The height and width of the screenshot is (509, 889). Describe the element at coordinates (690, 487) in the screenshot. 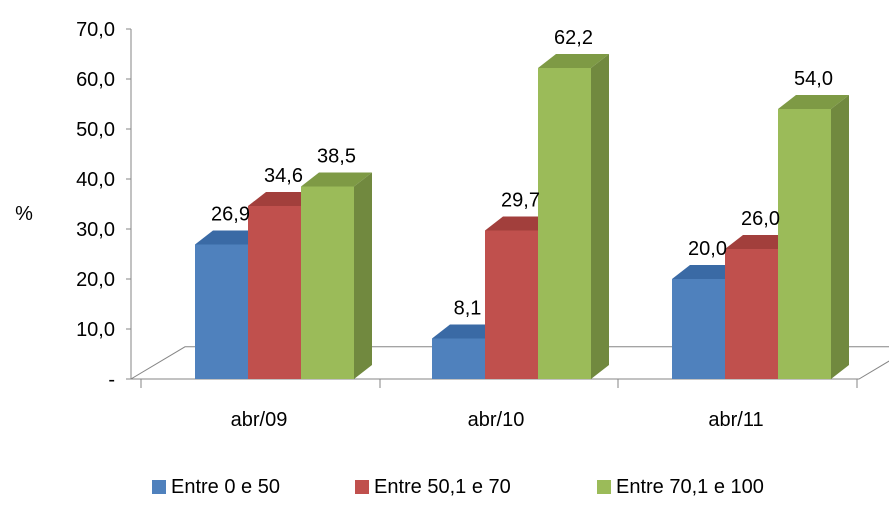

I see `legend-label: Entre 70,1 e 100` at that location.